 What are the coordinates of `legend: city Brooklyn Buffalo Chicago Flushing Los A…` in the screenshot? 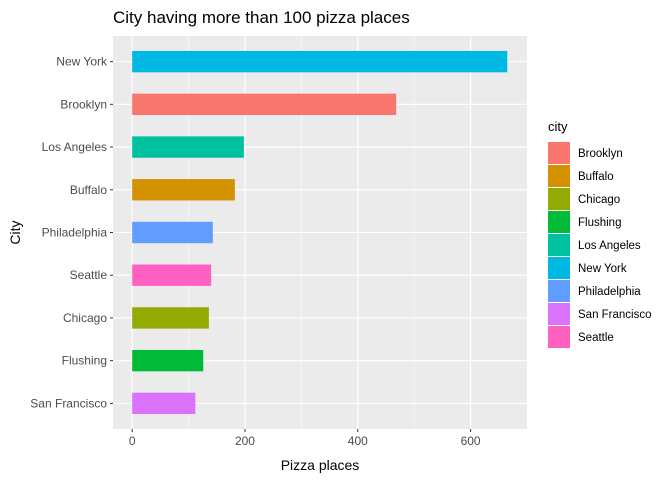 It's located at (600, 233).